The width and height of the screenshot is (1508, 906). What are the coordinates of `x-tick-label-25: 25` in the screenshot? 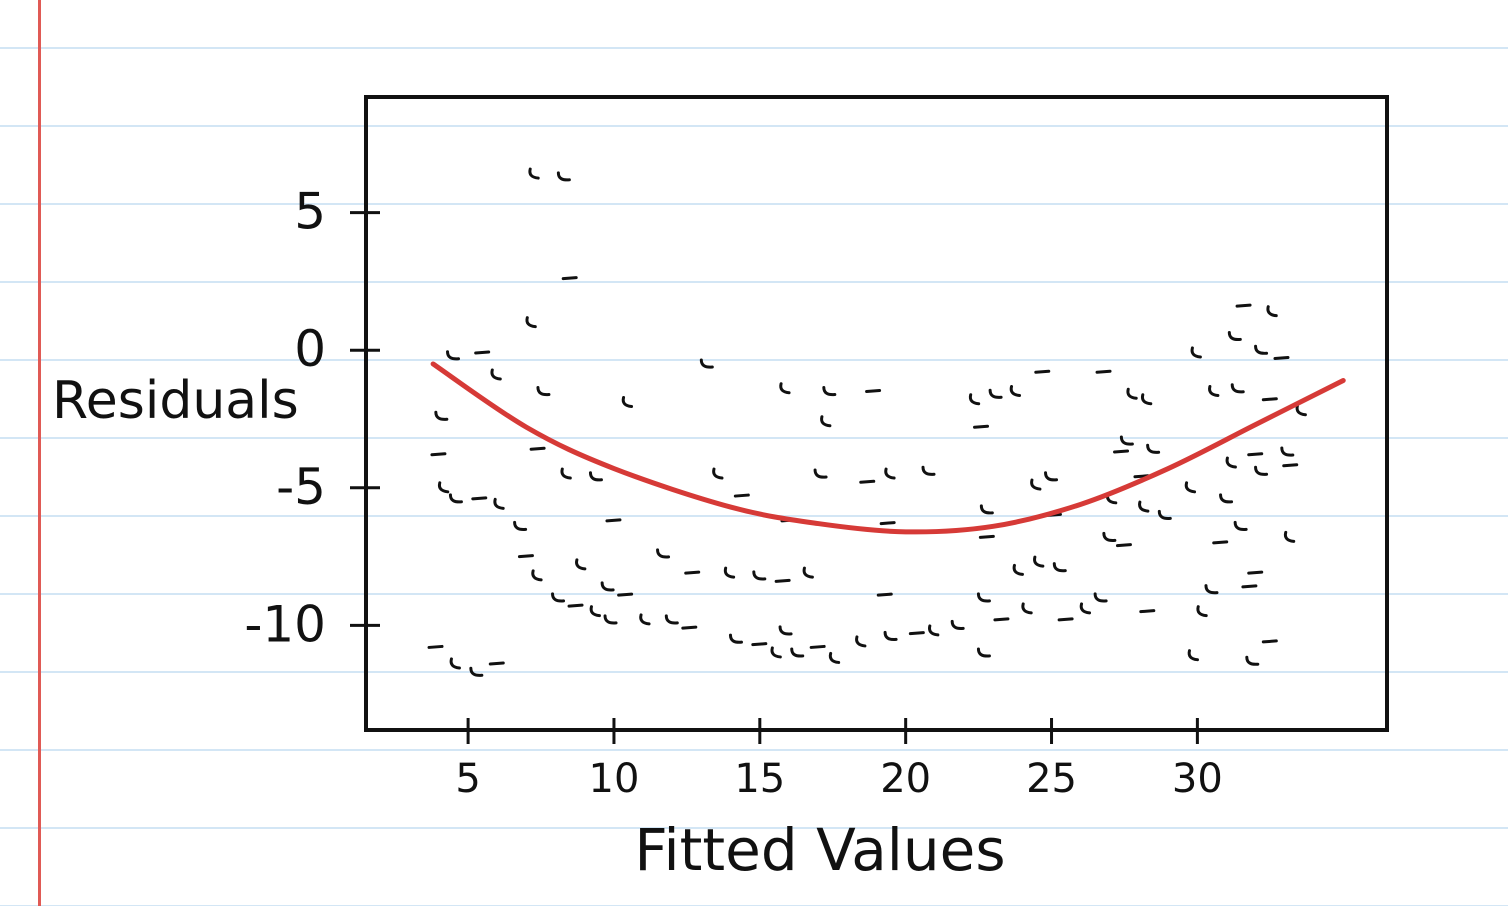 It's located at (1051, 779).